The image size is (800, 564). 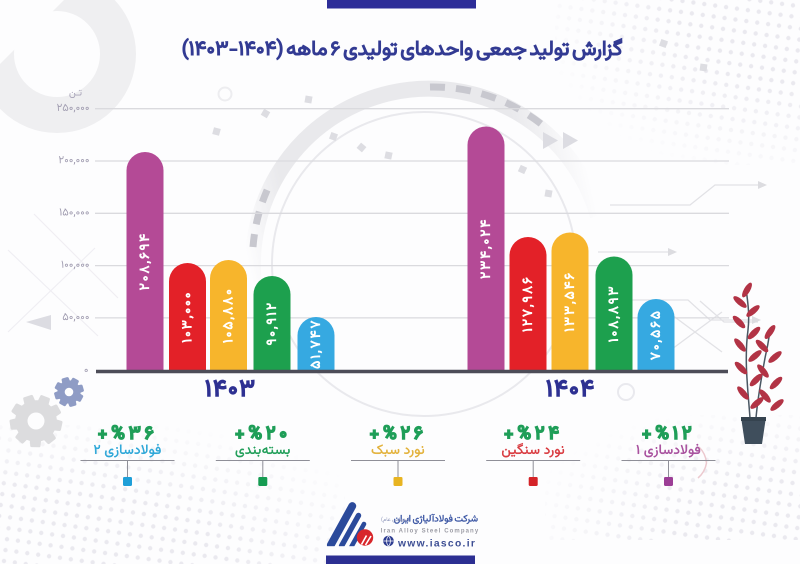 What do you see at coordinates (436, 544) in the screenshot?
I see `svg-text: www.iasco.ir` at bounding box center [436, 544].